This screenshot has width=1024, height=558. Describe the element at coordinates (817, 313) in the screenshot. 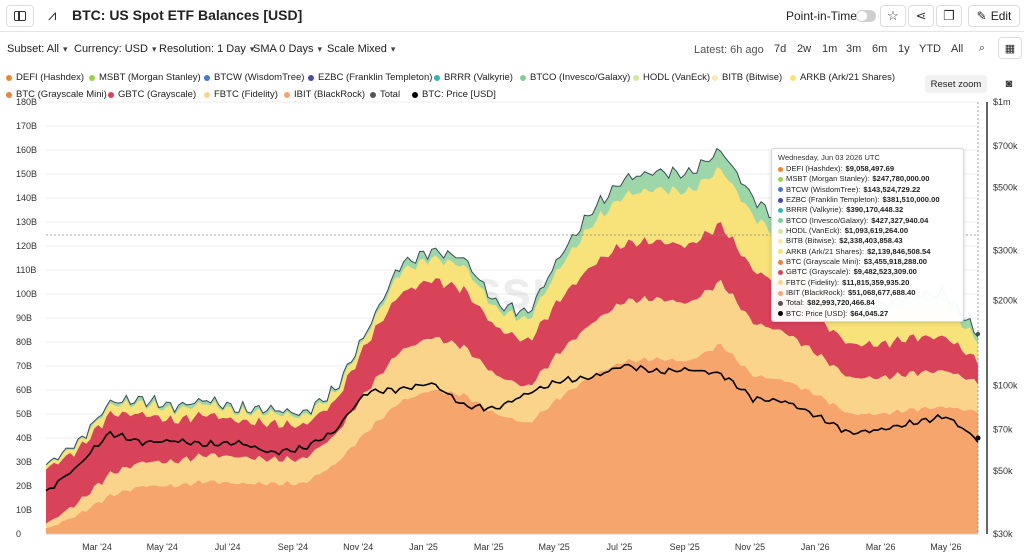

I see `tooltip-label: BTC: Price [USD]:` at that location.